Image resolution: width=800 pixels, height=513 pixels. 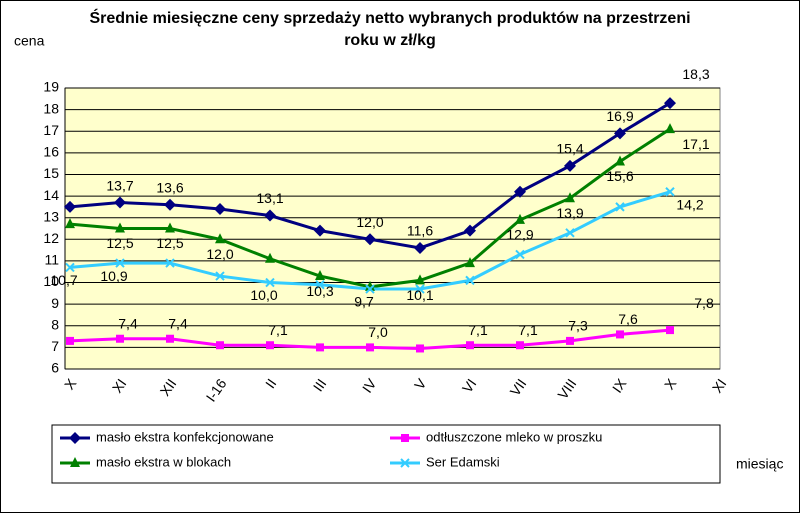 What do you see at coordinates (319, 291) in the screenshot?
I see `data-label: 10,3` at bounding box center [319, 291].